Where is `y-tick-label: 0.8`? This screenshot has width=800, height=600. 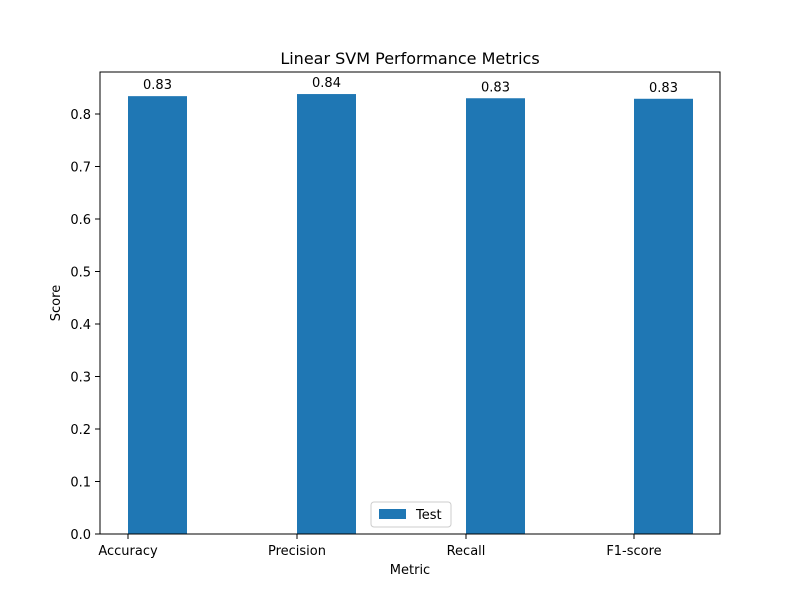
y-tick-label: 0.8 is located at coordinates (80, 115).